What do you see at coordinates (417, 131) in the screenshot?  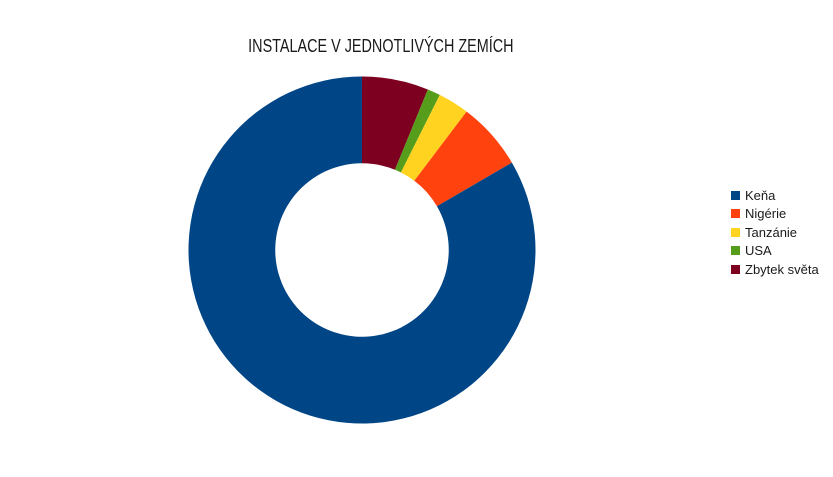 I see `donut-segment-usa` at bounding box center [417, 131].